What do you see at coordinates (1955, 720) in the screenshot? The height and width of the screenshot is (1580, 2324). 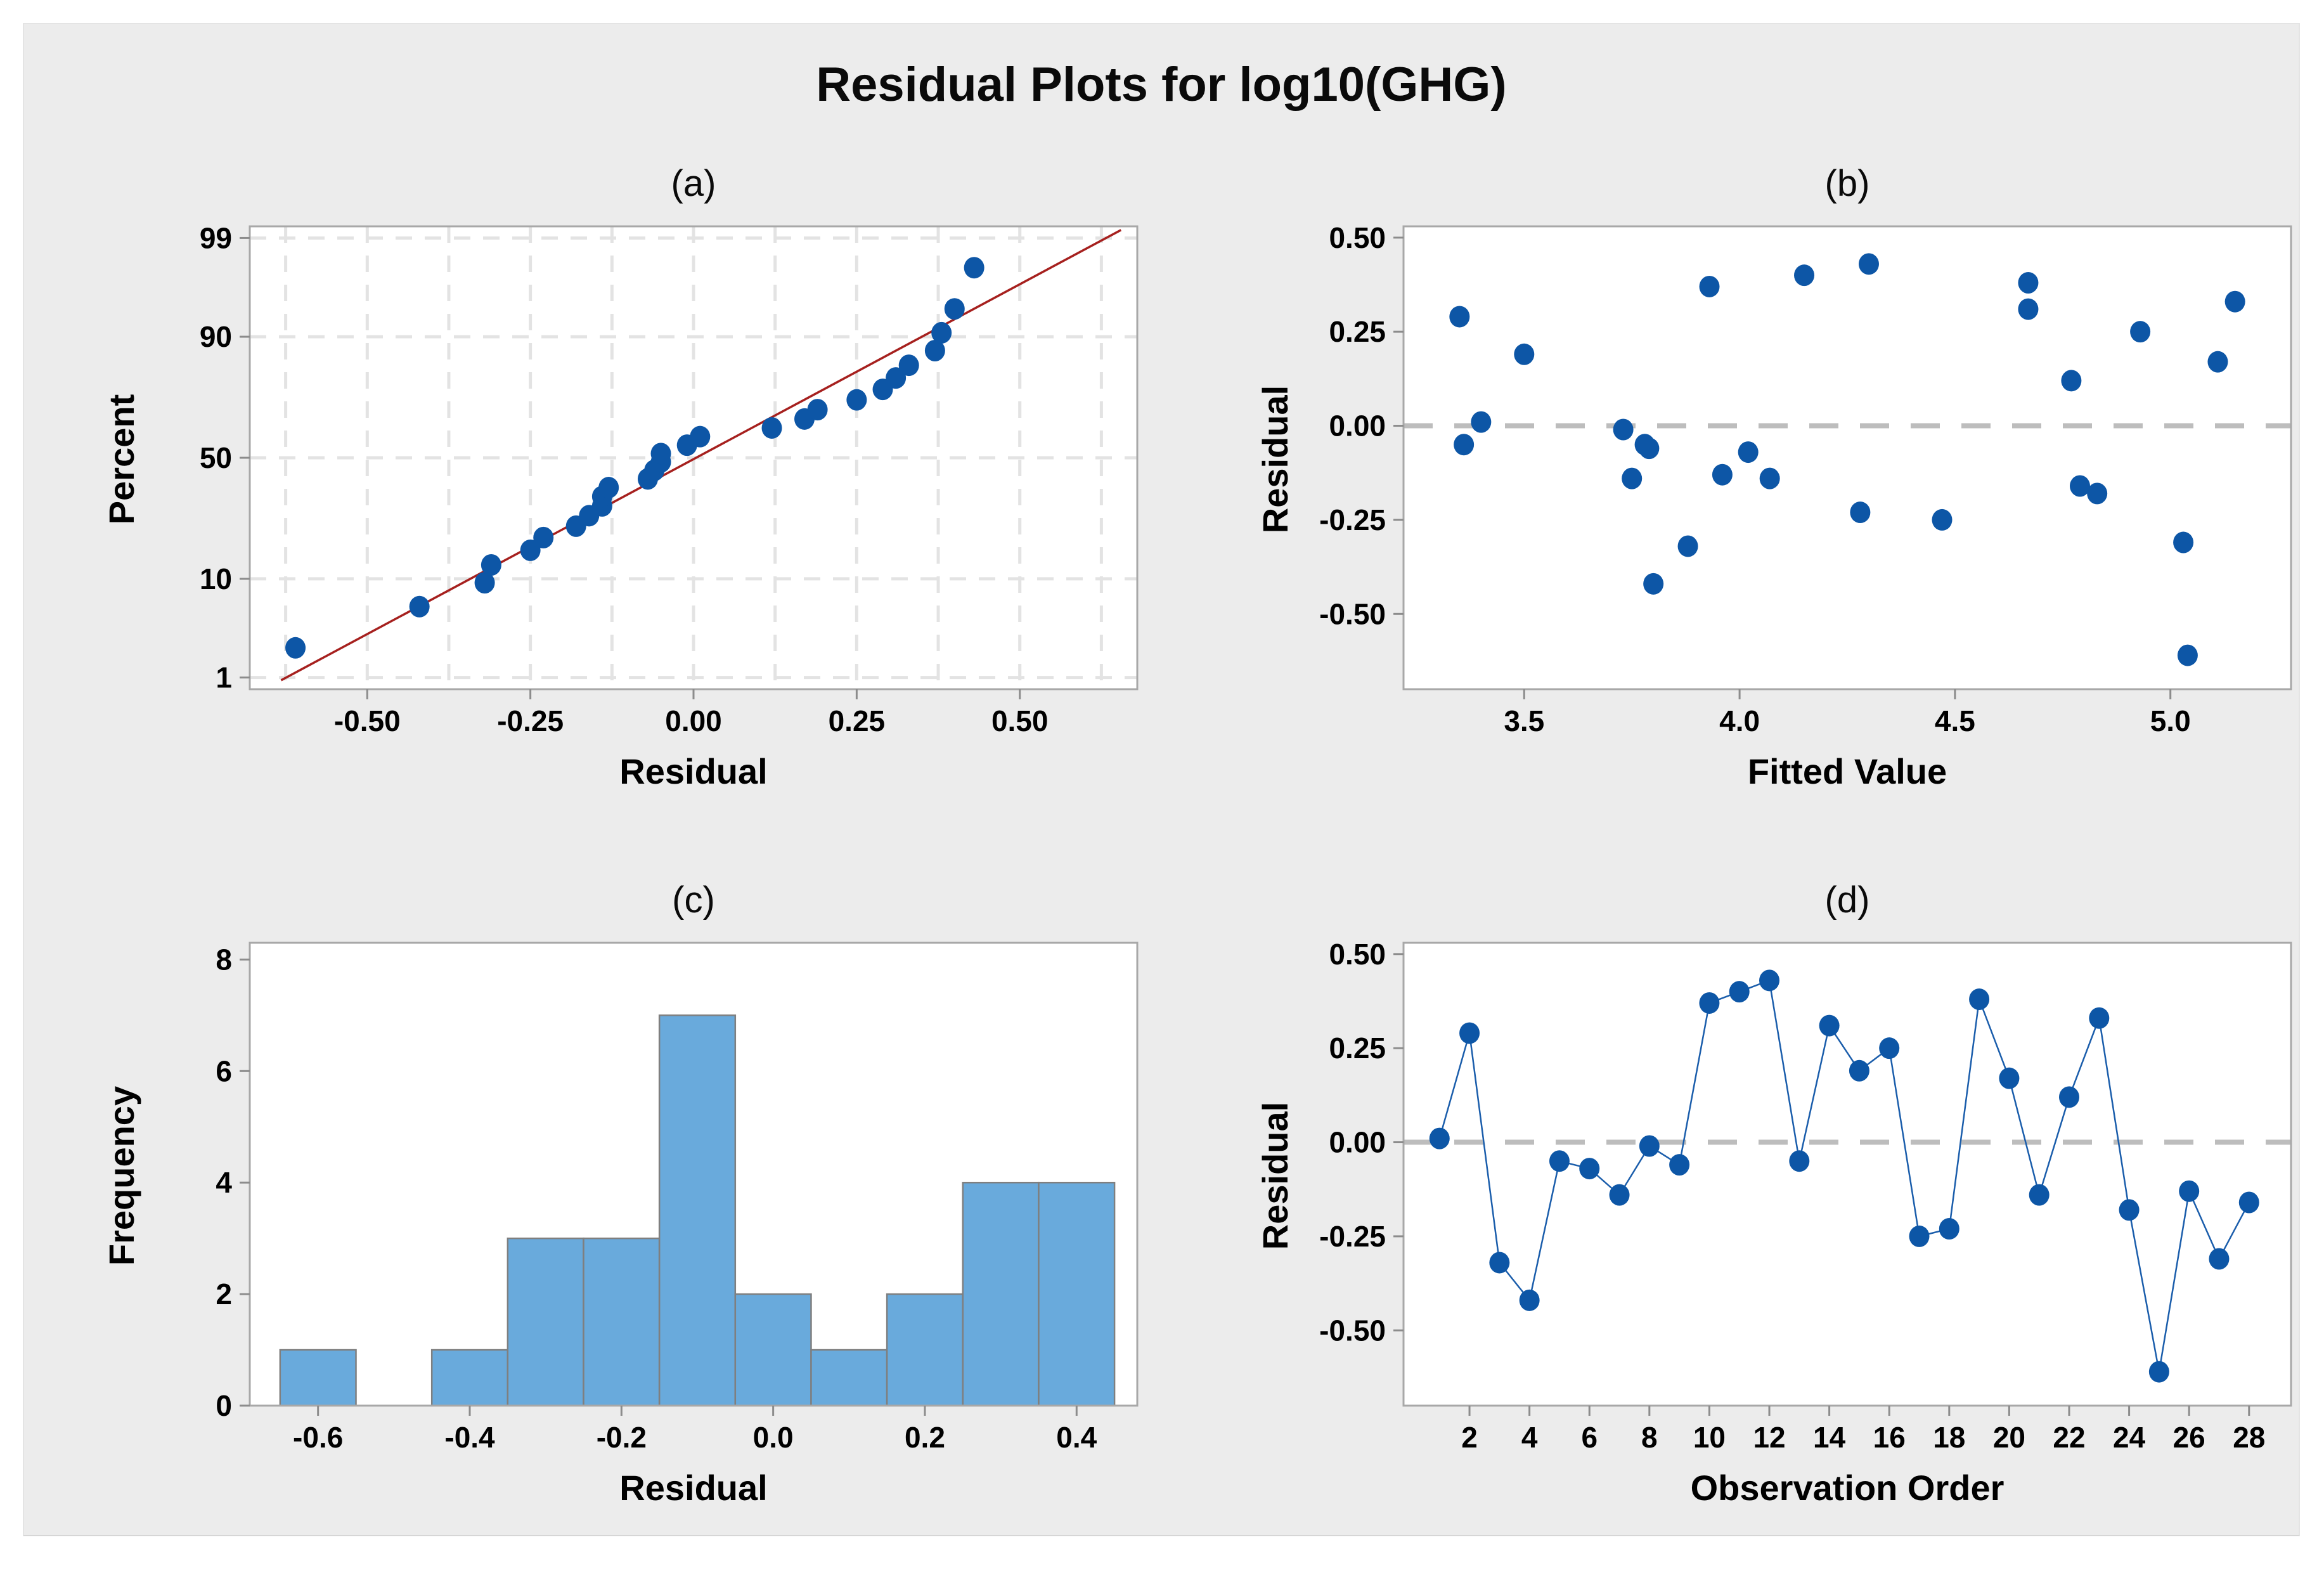 I see `svg-text: 4.5` at bounding box center [1955, 720].